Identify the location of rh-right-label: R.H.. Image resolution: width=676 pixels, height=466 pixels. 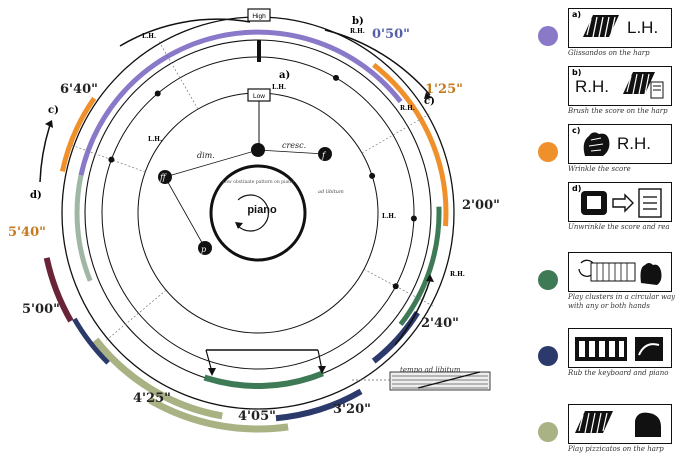
(457, 274).